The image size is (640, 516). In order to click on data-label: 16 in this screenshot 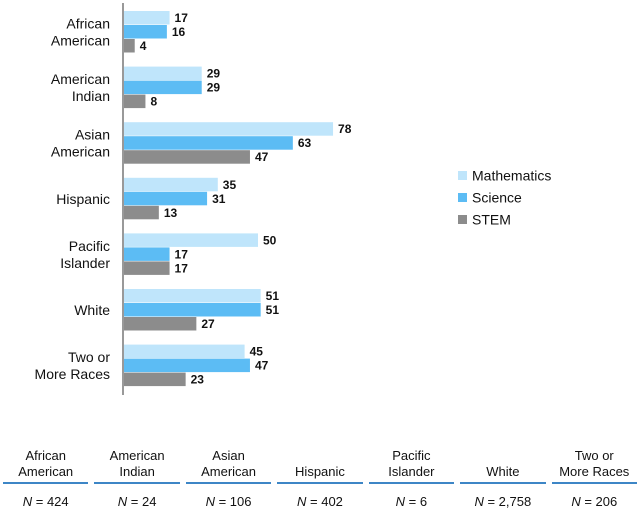, I will do `click(179, 32)`.